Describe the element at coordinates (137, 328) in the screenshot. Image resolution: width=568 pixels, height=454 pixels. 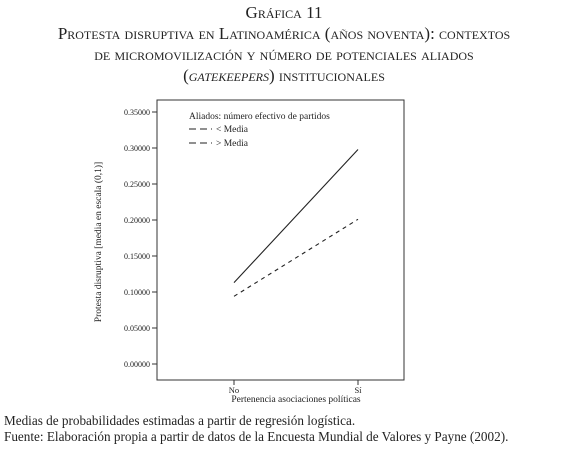
I see `y-tick-label: 0.05000` at that location.